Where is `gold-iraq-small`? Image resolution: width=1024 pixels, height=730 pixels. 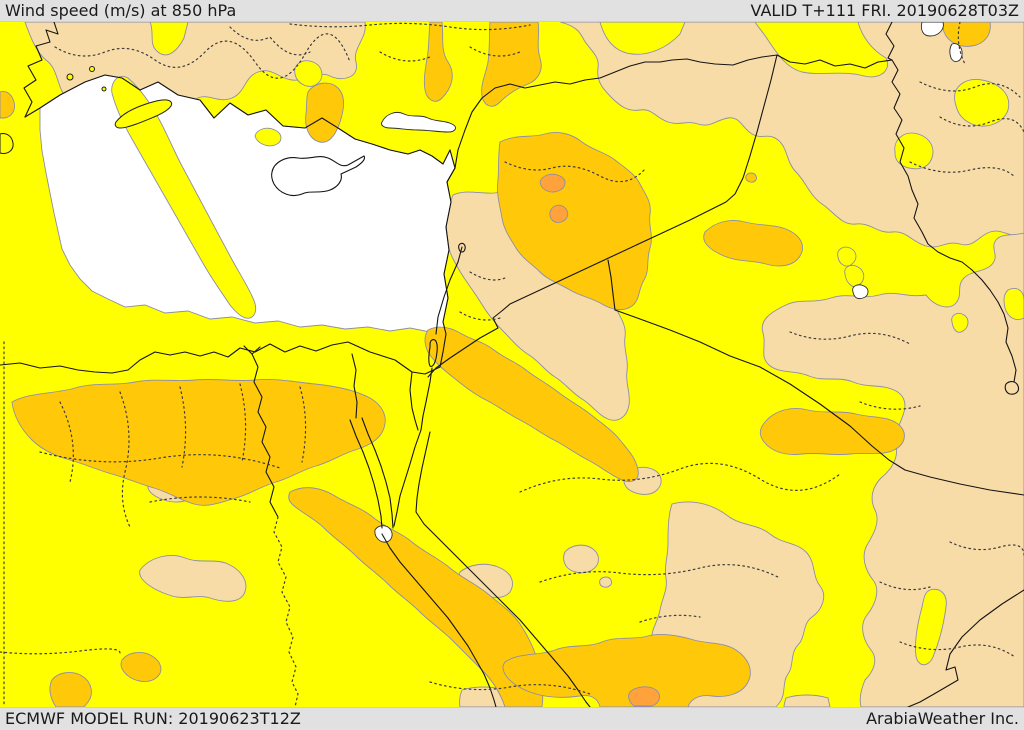 gold-iraq-small is located at coordinates (751, 177).